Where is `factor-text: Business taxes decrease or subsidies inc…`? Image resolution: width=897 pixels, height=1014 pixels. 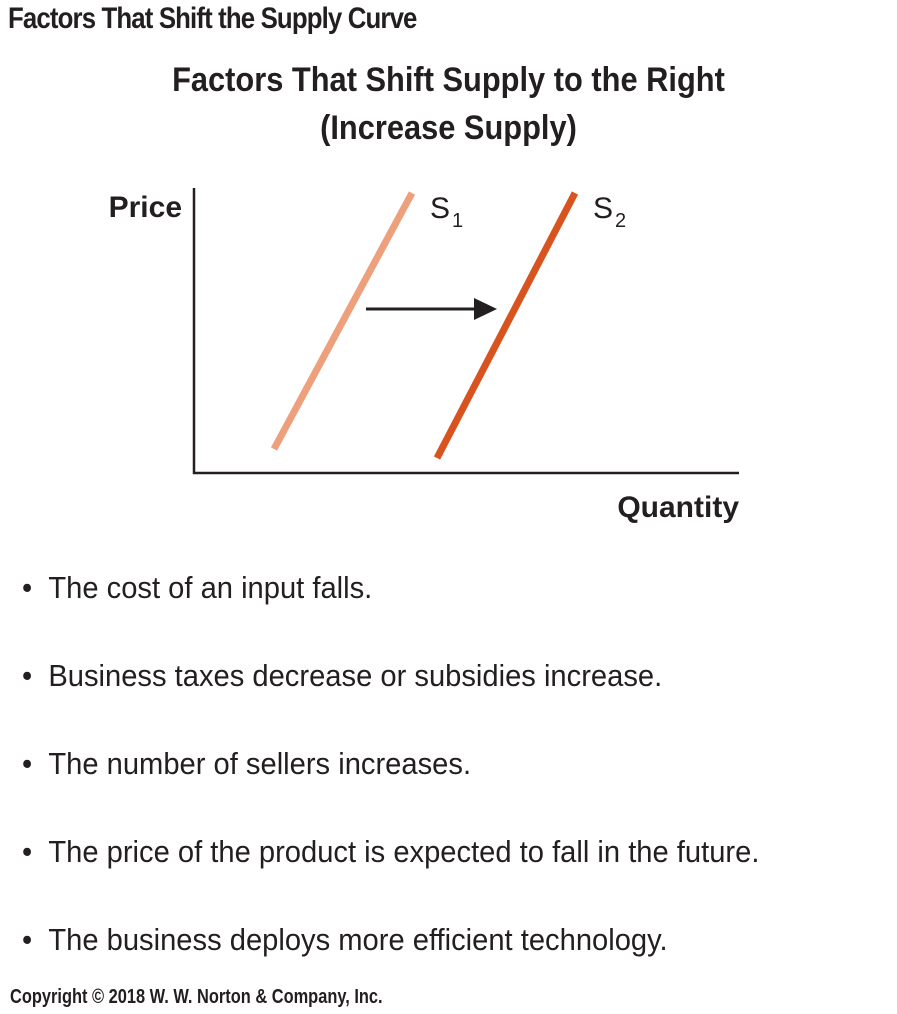 factor-text: Business taxes decrease or subsidies inc… is located at coordinates (355, 675).